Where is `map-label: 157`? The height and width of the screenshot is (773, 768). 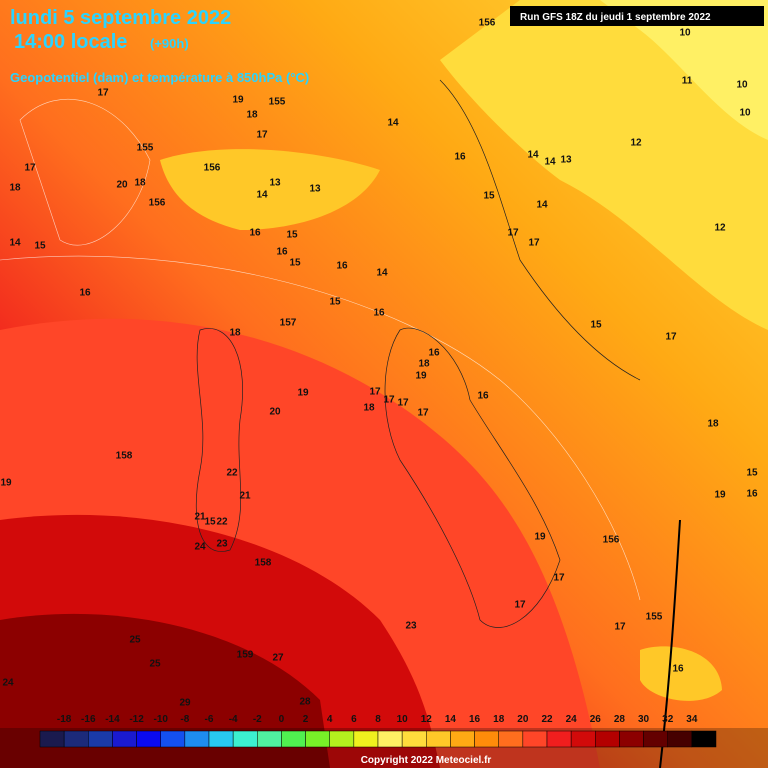
map-label: 157 is located at coordinates (288, 323).